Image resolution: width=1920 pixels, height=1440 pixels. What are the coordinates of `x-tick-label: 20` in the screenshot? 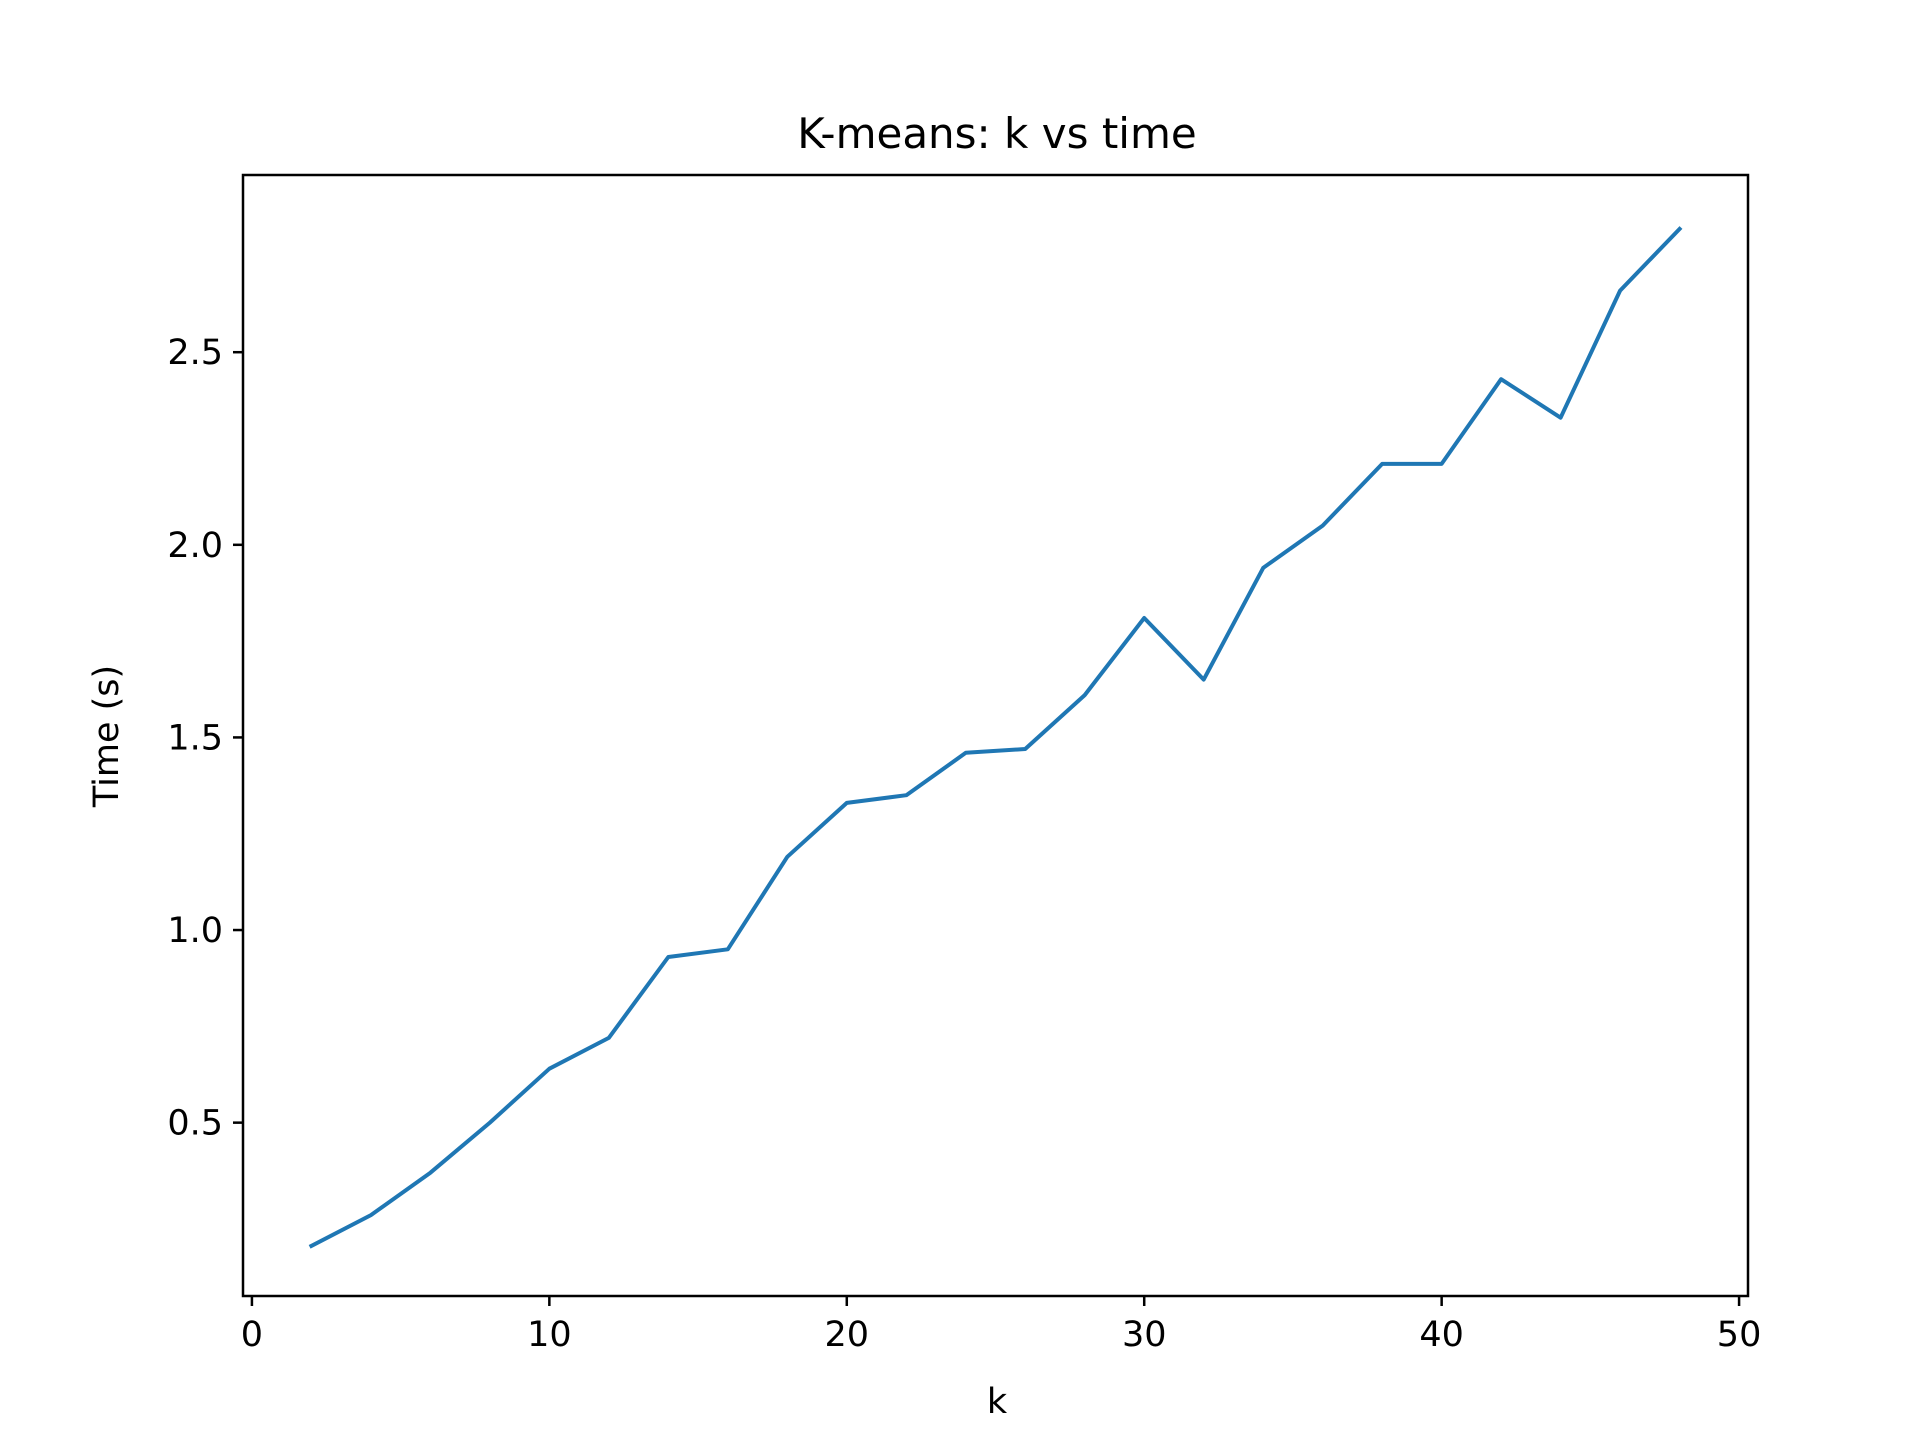 It's located at (847, 1335).